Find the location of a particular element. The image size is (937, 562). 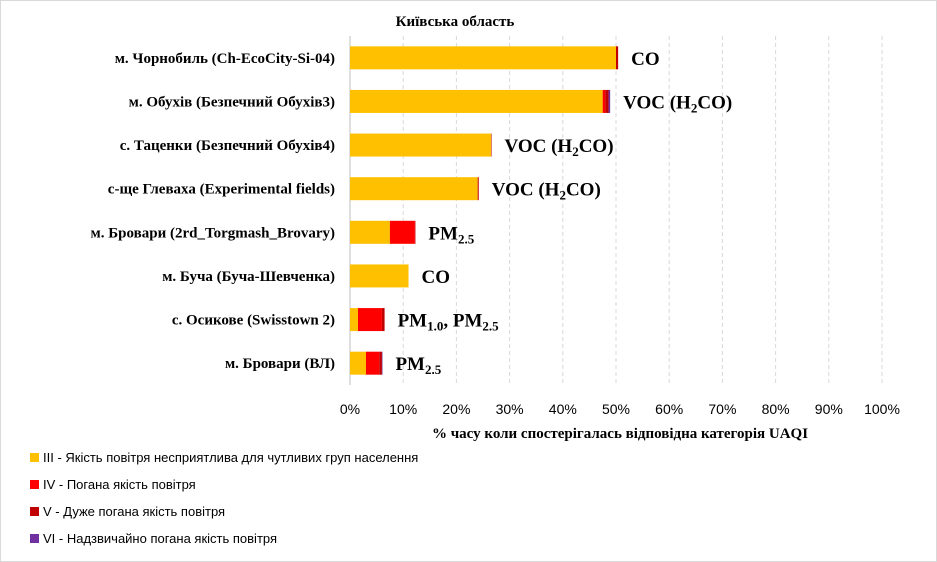

category-label: м. Буча (Буча-Шевченка) is located at coordinates (248, 277).